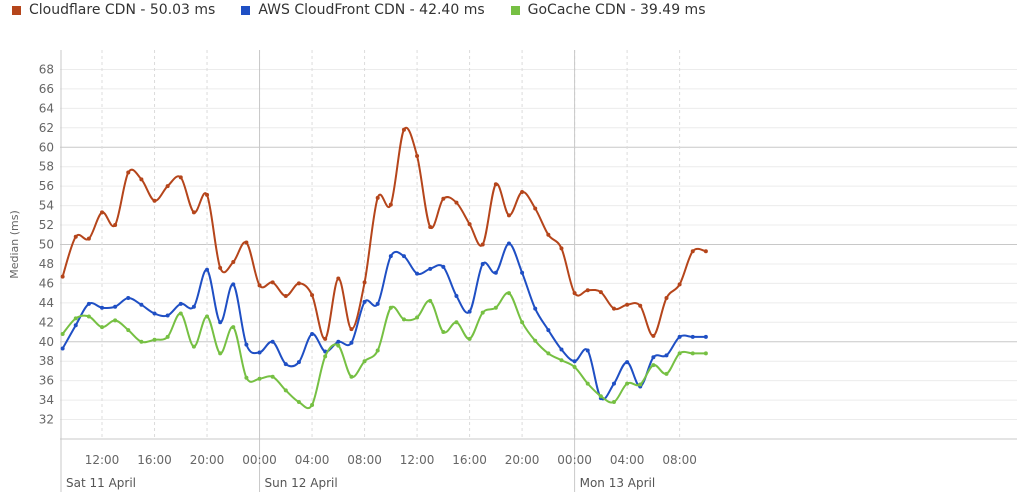 This screenshot has width=1024, height=499. I want to click on legend-item-aws-cloudfront: AWS CloudFront CDN - 42.40 ms, so click(363, 10).